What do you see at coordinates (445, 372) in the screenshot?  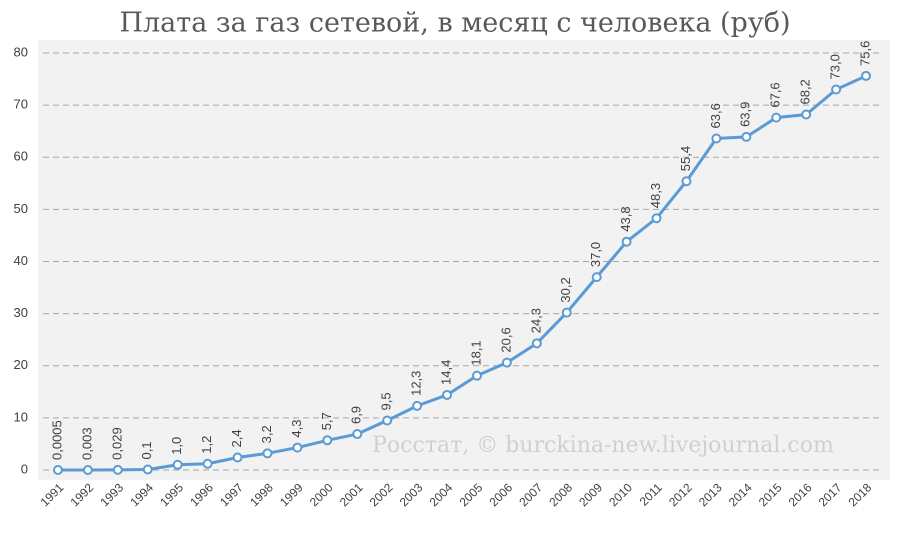 I see `value-label: 14,4` at bounding box center [445, 372].